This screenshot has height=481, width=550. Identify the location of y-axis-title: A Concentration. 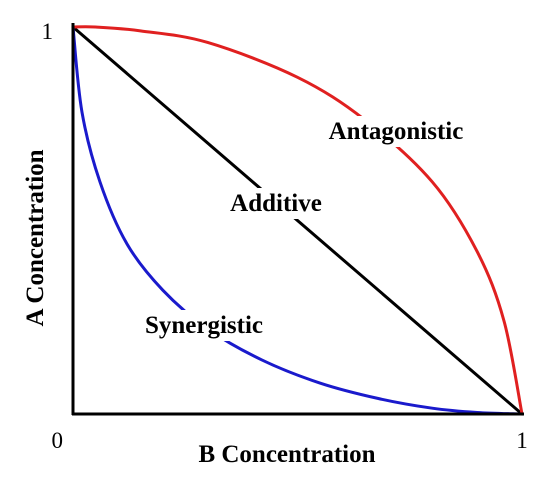
(35, 237).